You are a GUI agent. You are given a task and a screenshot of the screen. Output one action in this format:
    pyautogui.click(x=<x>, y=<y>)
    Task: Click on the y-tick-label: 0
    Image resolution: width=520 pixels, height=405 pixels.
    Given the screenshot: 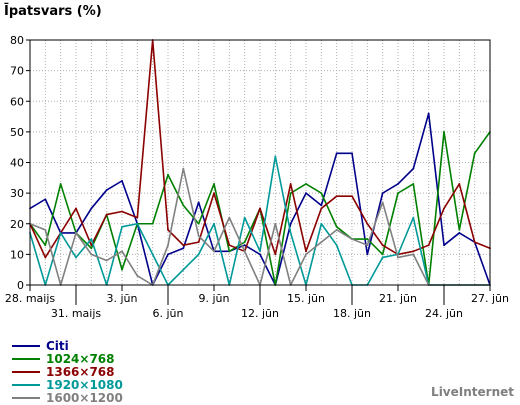 What is the action you would take?
    pyautogui.click(x=20, y=285)
    